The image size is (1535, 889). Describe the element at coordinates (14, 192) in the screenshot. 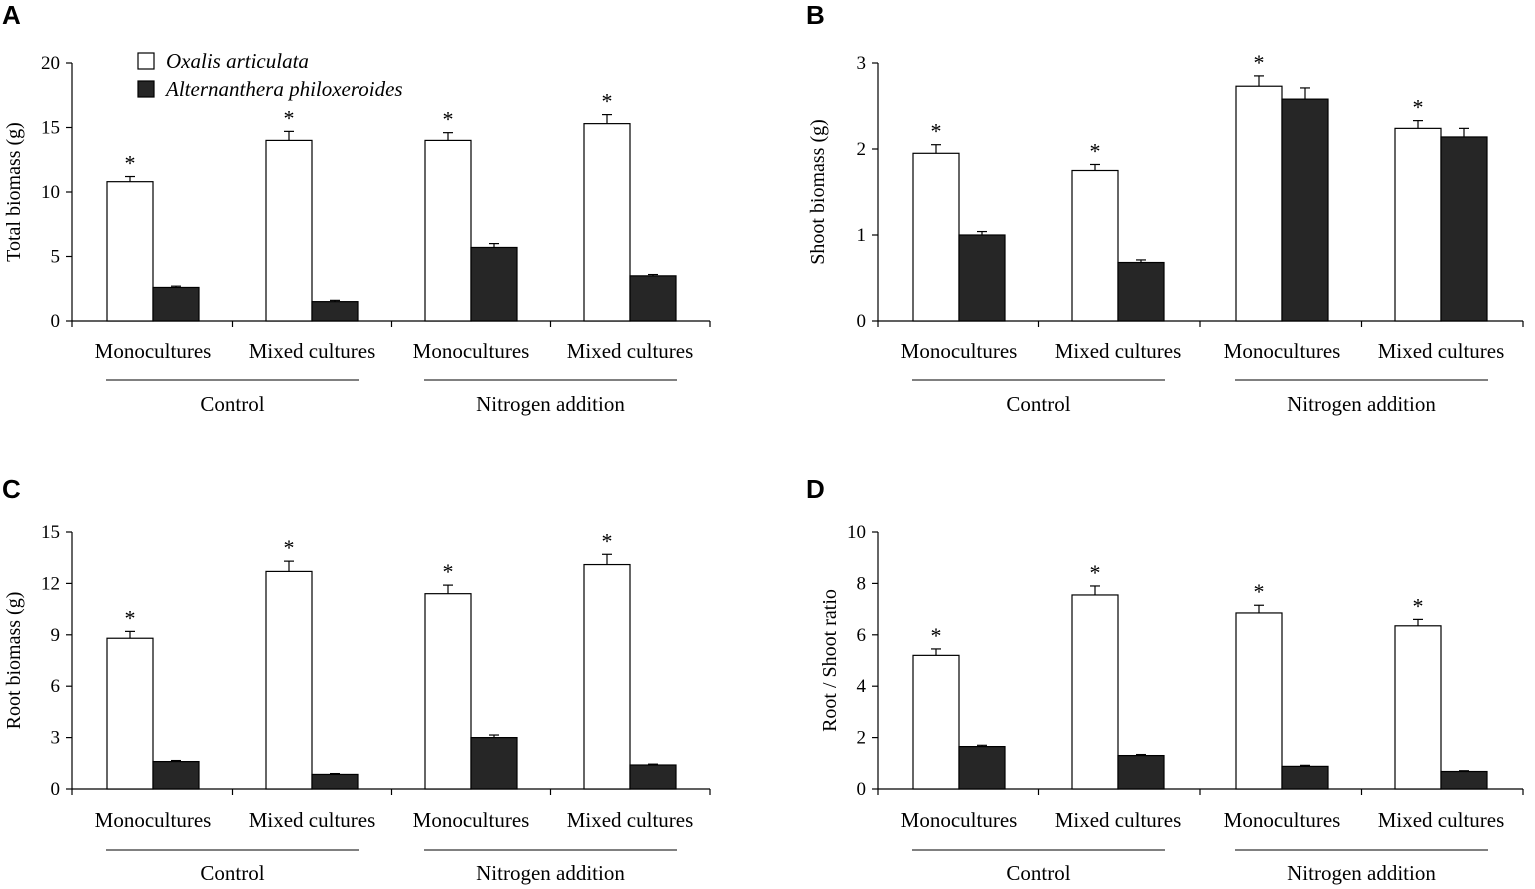

I see `y-axis-title: Total biomass (g)` at that location.